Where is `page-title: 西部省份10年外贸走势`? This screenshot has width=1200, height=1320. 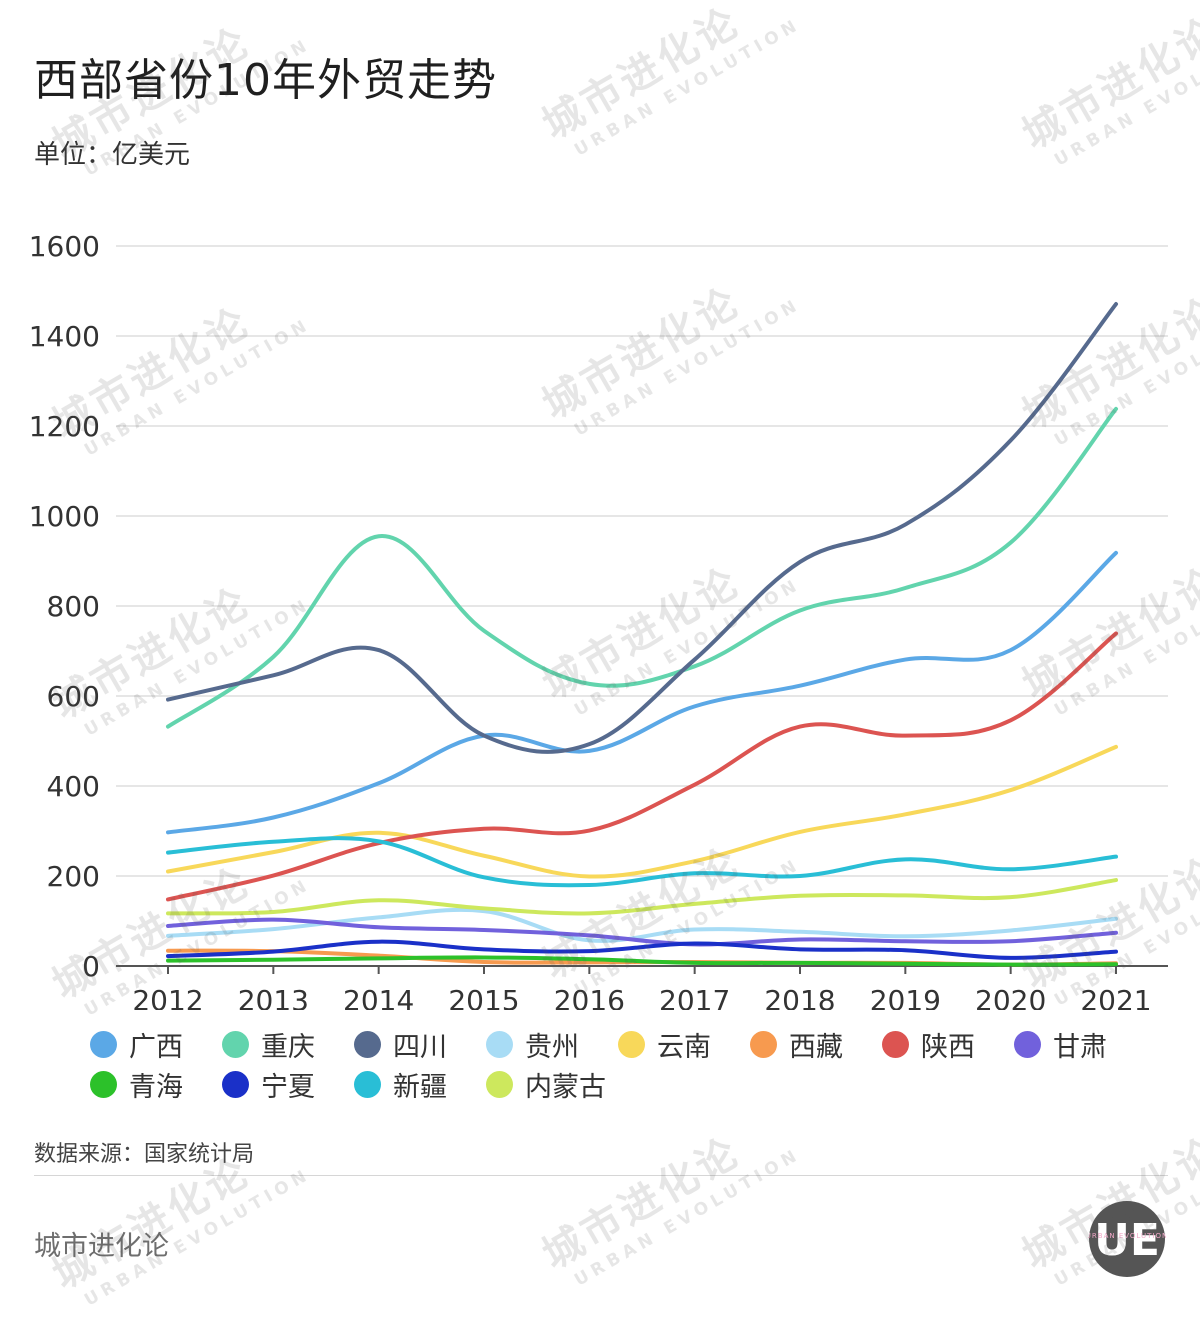
page-title: 西部省份10年外贸走势 is located at coordinates (265, 80).